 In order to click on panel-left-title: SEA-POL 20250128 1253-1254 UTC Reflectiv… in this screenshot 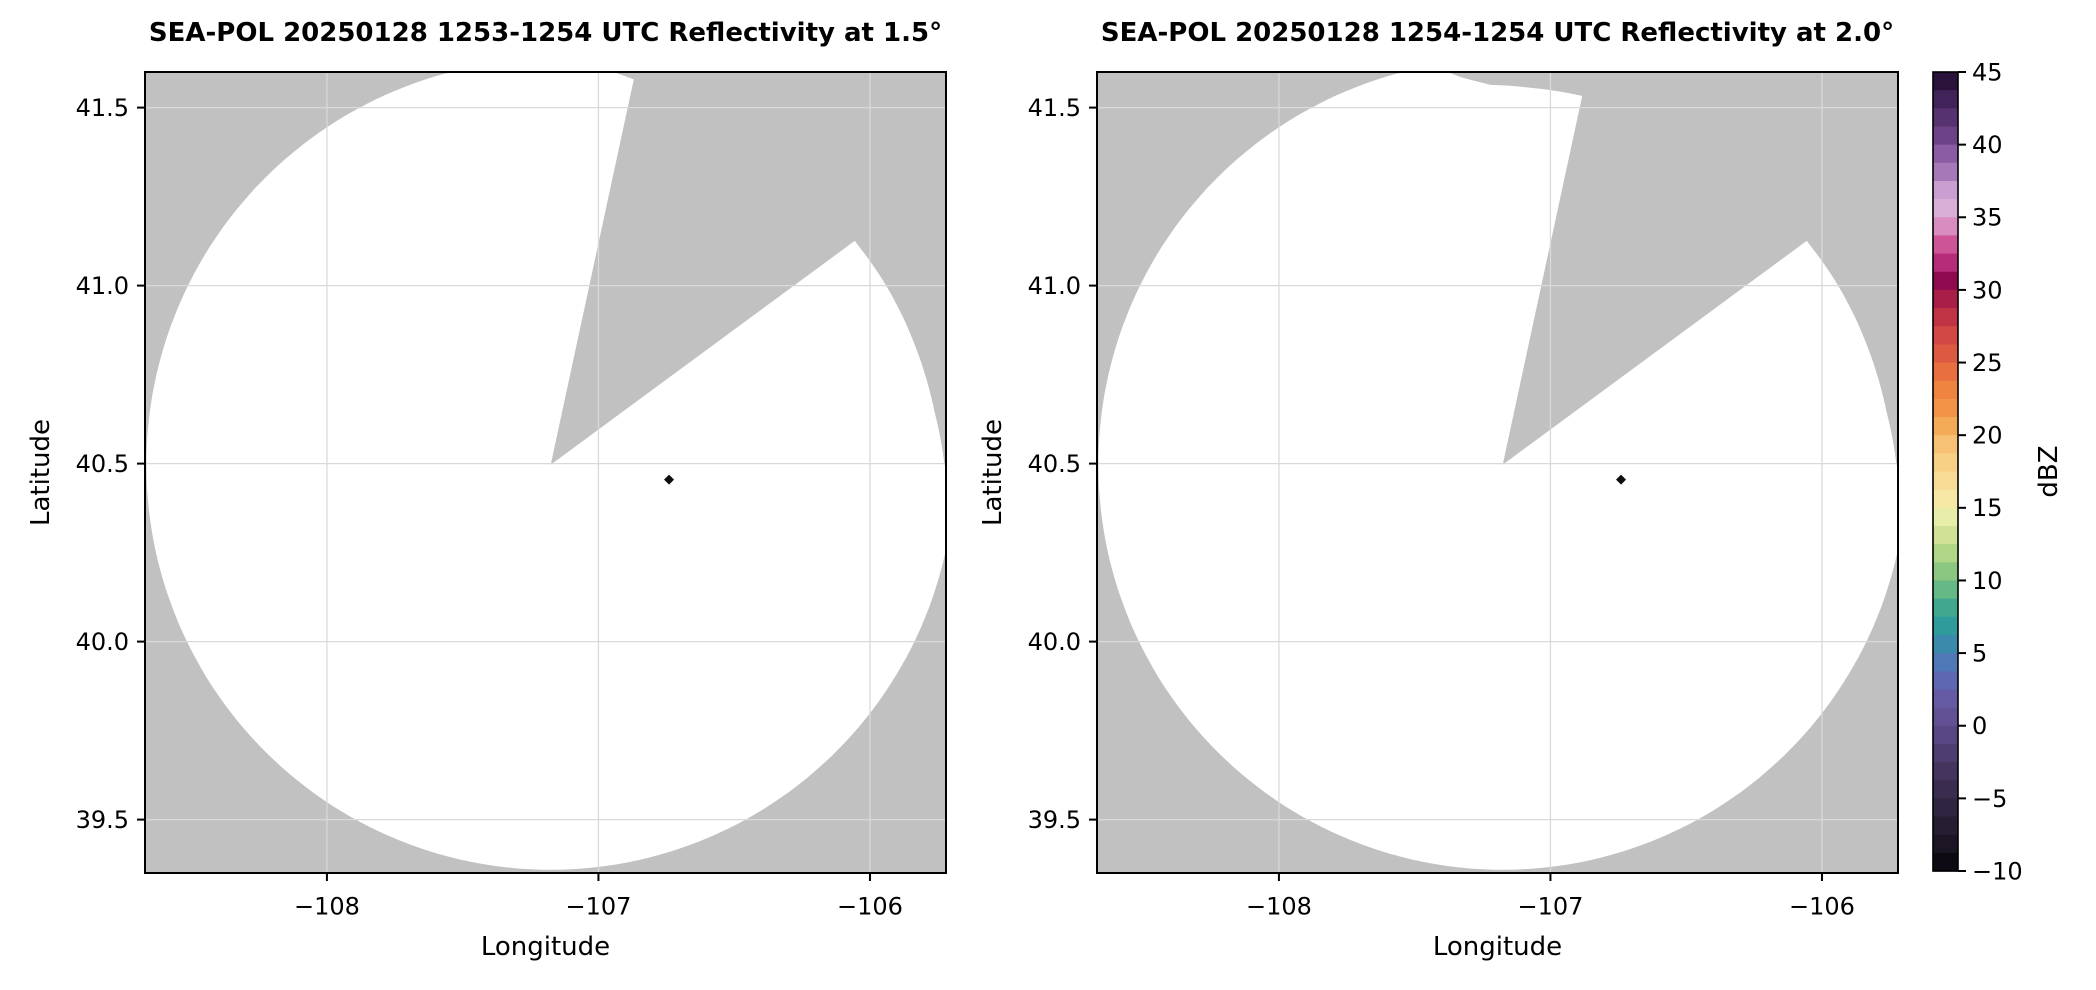, I will do `click(545, 33)`.